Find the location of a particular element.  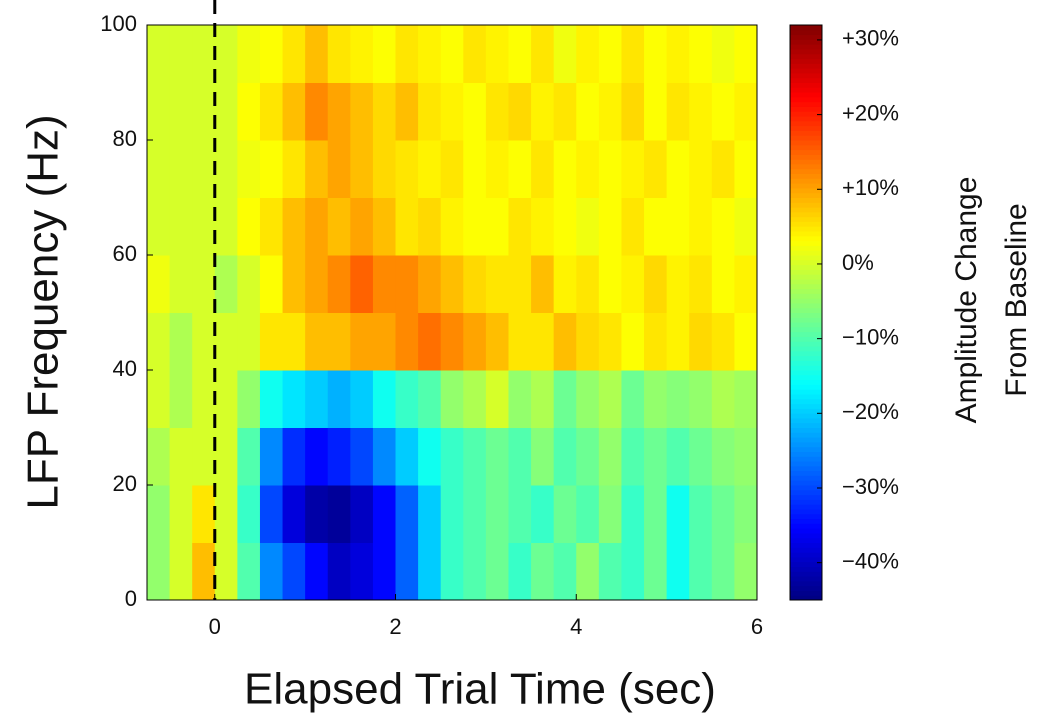

y-axis-label: LFP Frequency (Hz) is located at coordinates (43, 311).